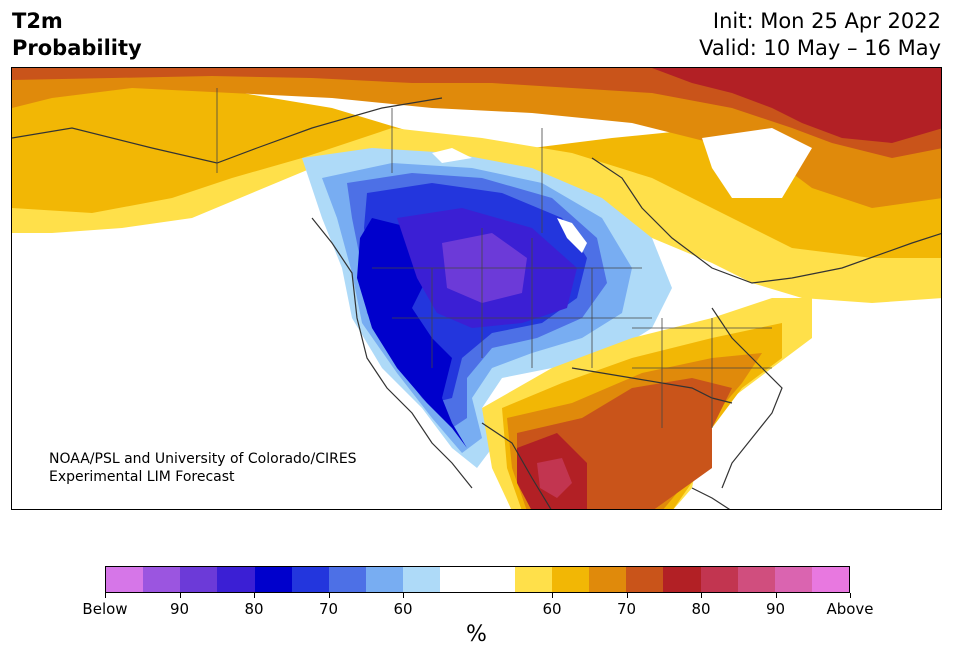  Describe the element at coordinates (452, 155) in the screenshot. I see `lake-winnipeg` at that location.